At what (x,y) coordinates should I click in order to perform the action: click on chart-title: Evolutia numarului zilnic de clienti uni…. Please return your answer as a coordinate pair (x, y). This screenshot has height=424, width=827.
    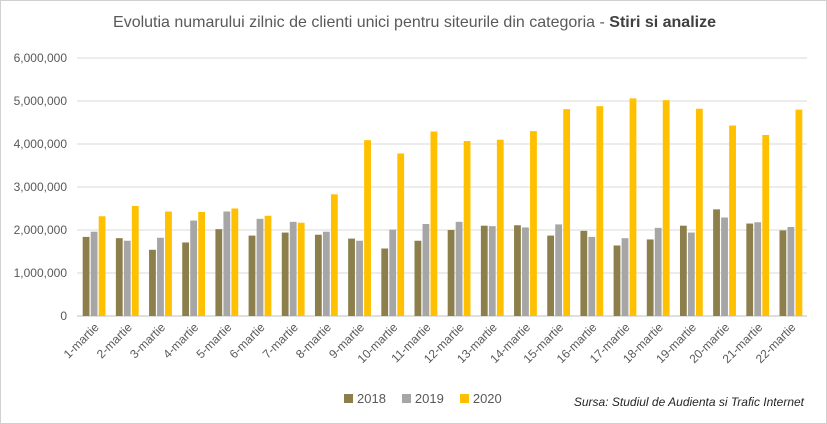
    Looking at the image, I should click on (413, 23).